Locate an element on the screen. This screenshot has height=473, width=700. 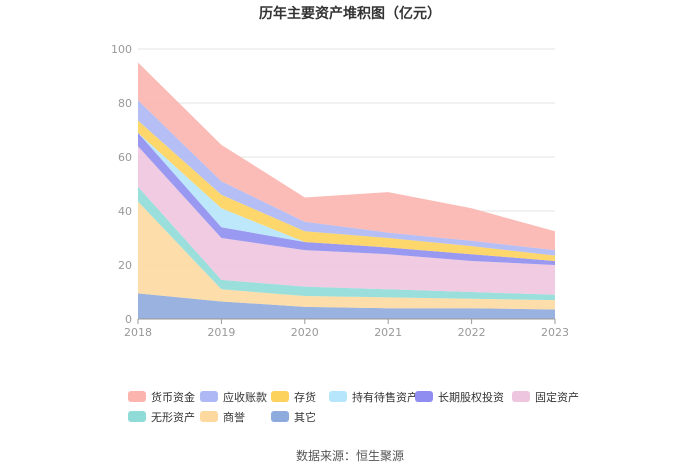
legend-label: 无形资产 is located at coordinates (173, 417).